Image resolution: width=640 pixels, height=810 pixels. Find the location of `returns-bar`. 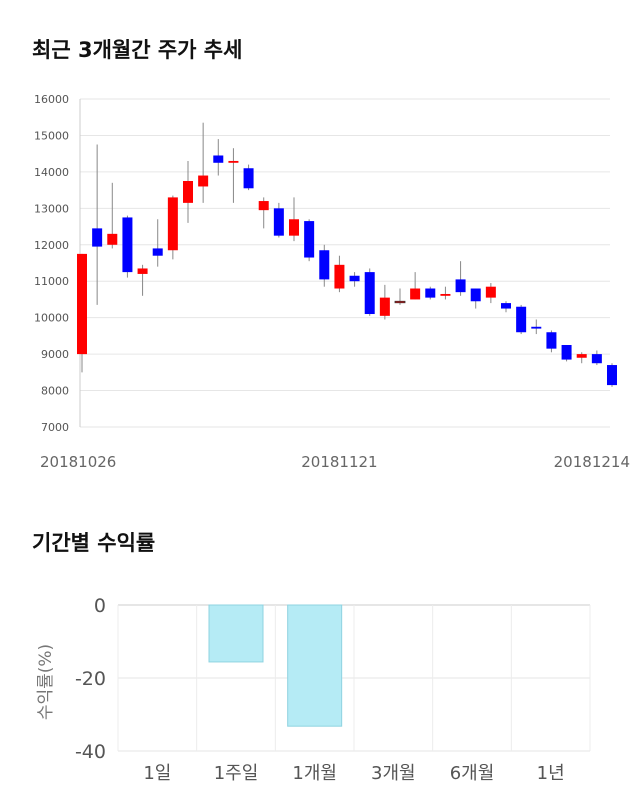

returns-bar is located at coordinates (236, 633).